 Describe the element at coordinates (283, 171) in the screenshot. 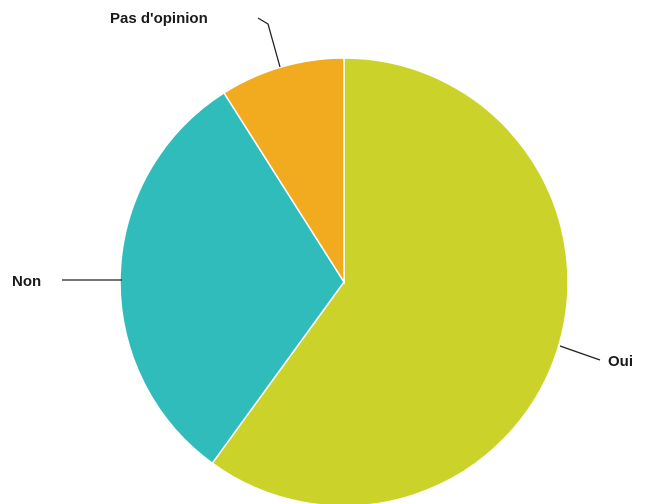

I see `pie-slice-pas-d-opinion` at that location.